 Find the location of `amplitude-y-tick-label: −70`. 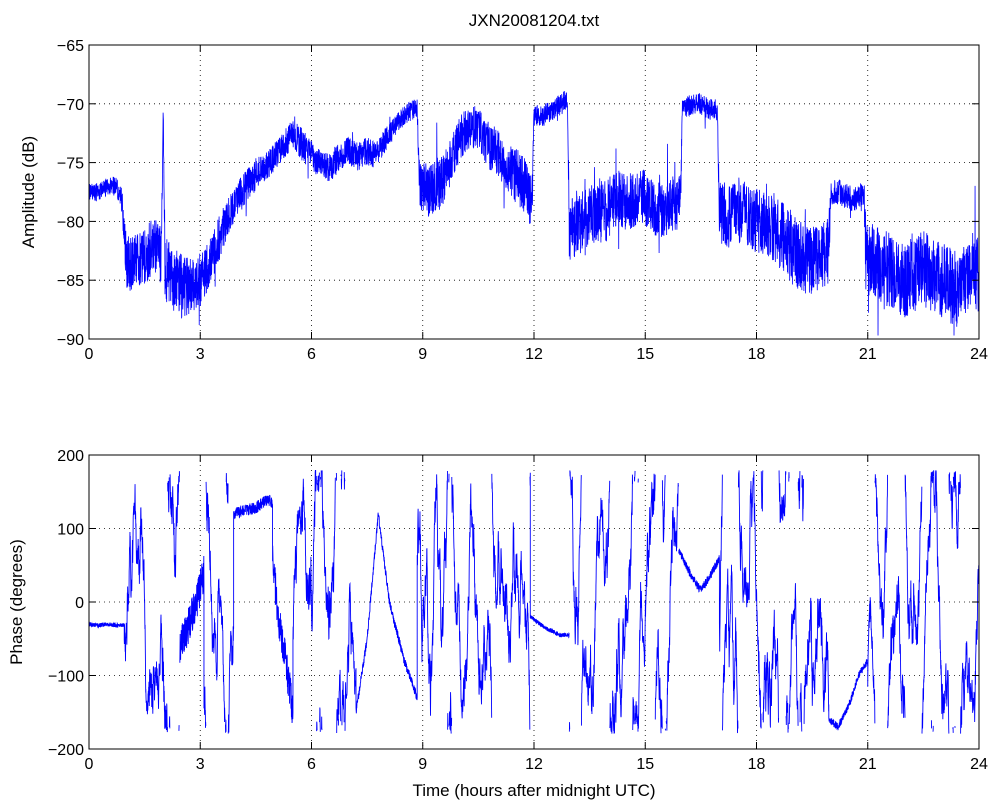

amplitude-y-tick-label: −70 is located at coordinates (70, 105).